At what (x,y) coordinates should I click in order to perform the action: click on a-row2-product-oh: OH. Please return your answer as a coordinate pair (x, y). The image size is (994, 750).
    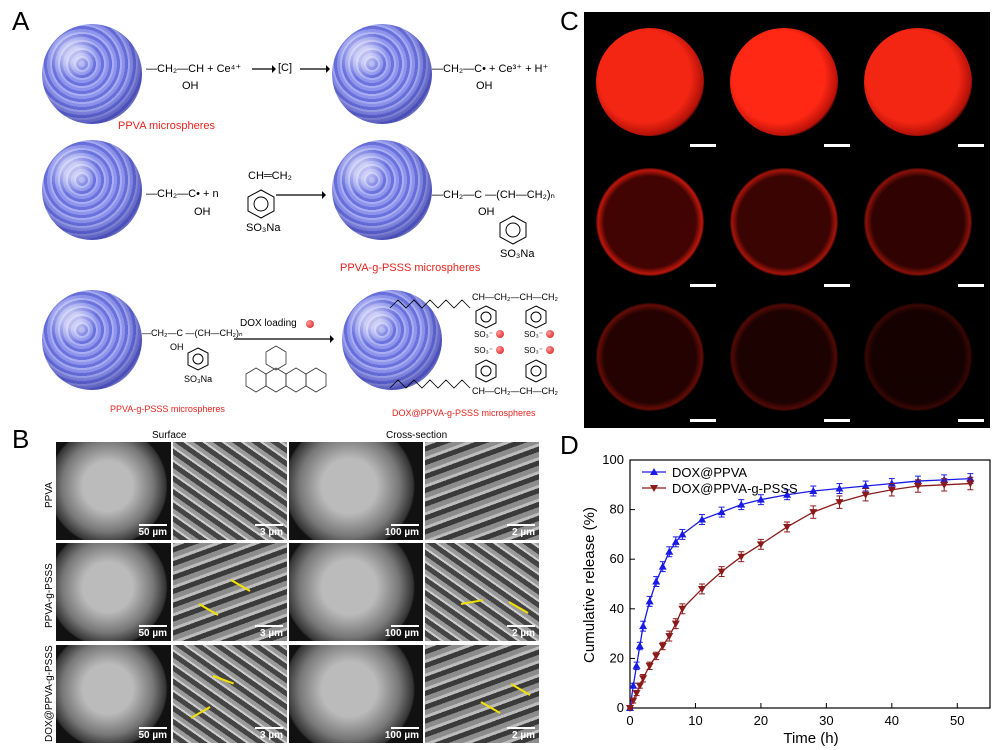
    Looking at the image, I should click on (486, 212).